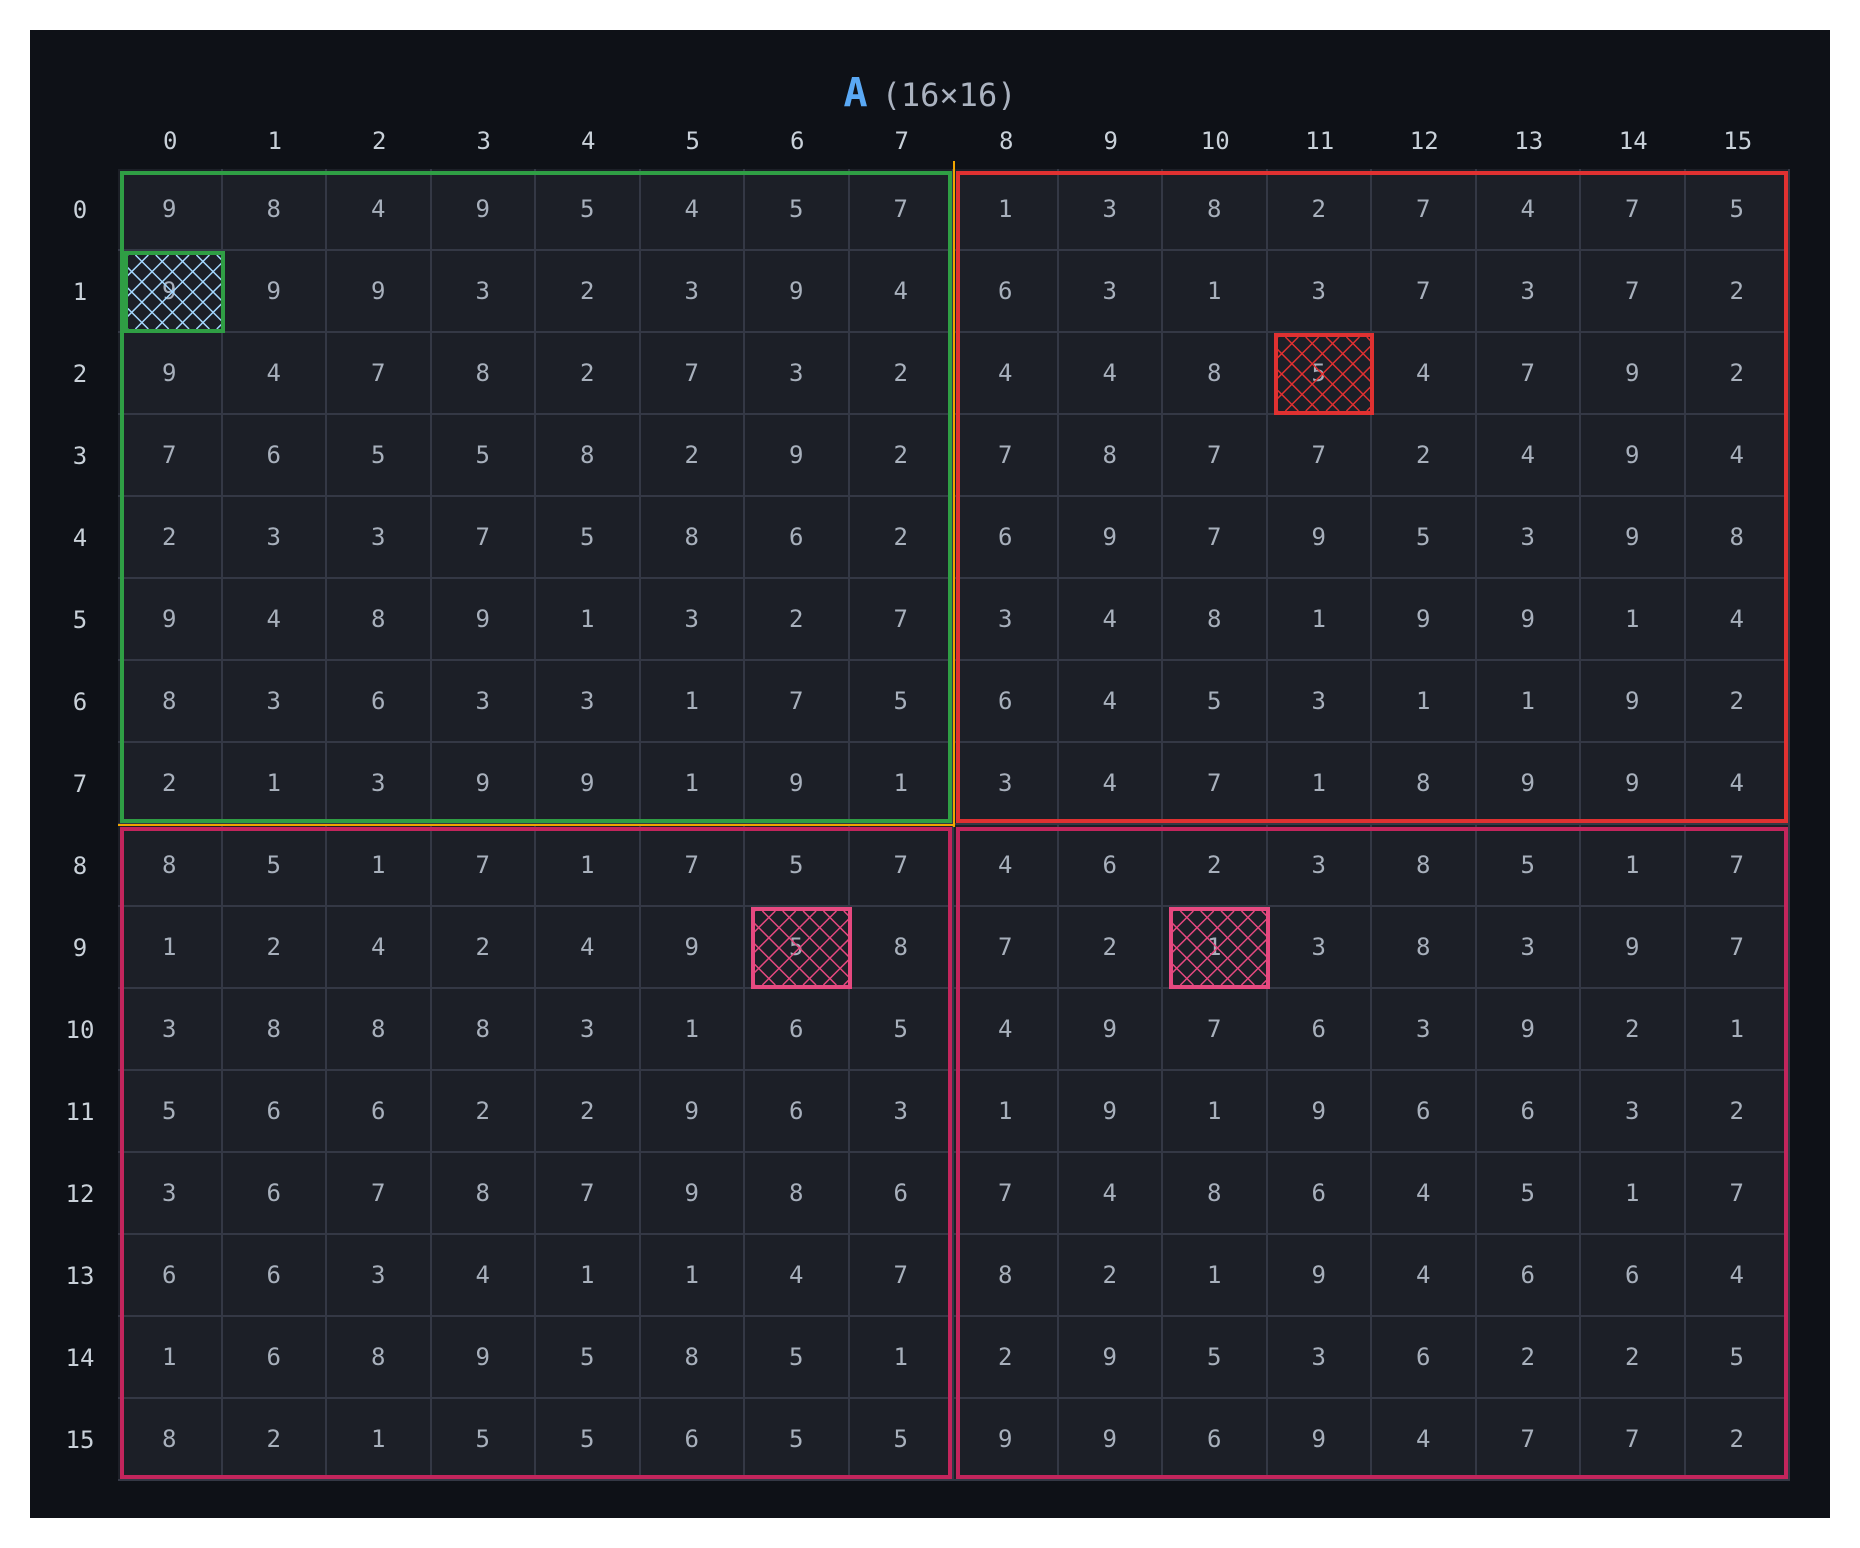  I want to click on row-label: 1, so click(80, 292).